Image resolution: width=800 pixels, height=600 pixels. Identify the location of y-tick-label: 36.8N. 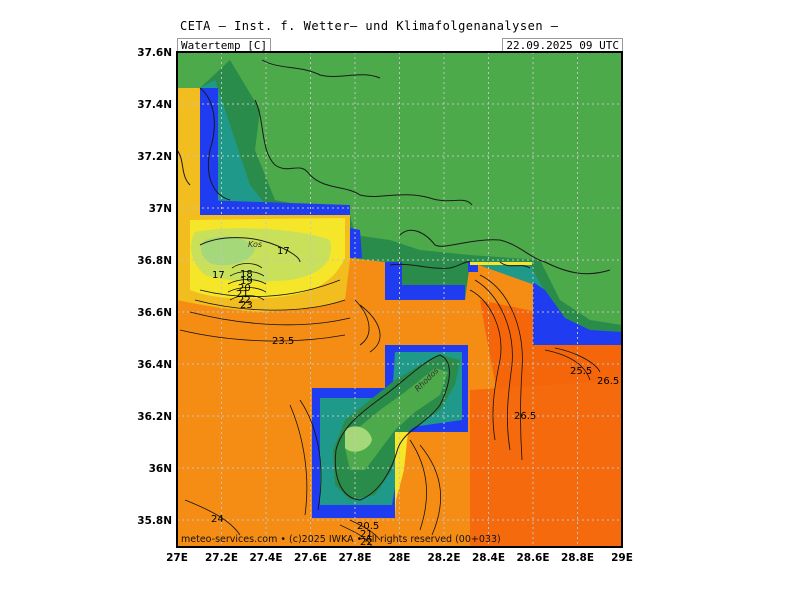
(154, 261).